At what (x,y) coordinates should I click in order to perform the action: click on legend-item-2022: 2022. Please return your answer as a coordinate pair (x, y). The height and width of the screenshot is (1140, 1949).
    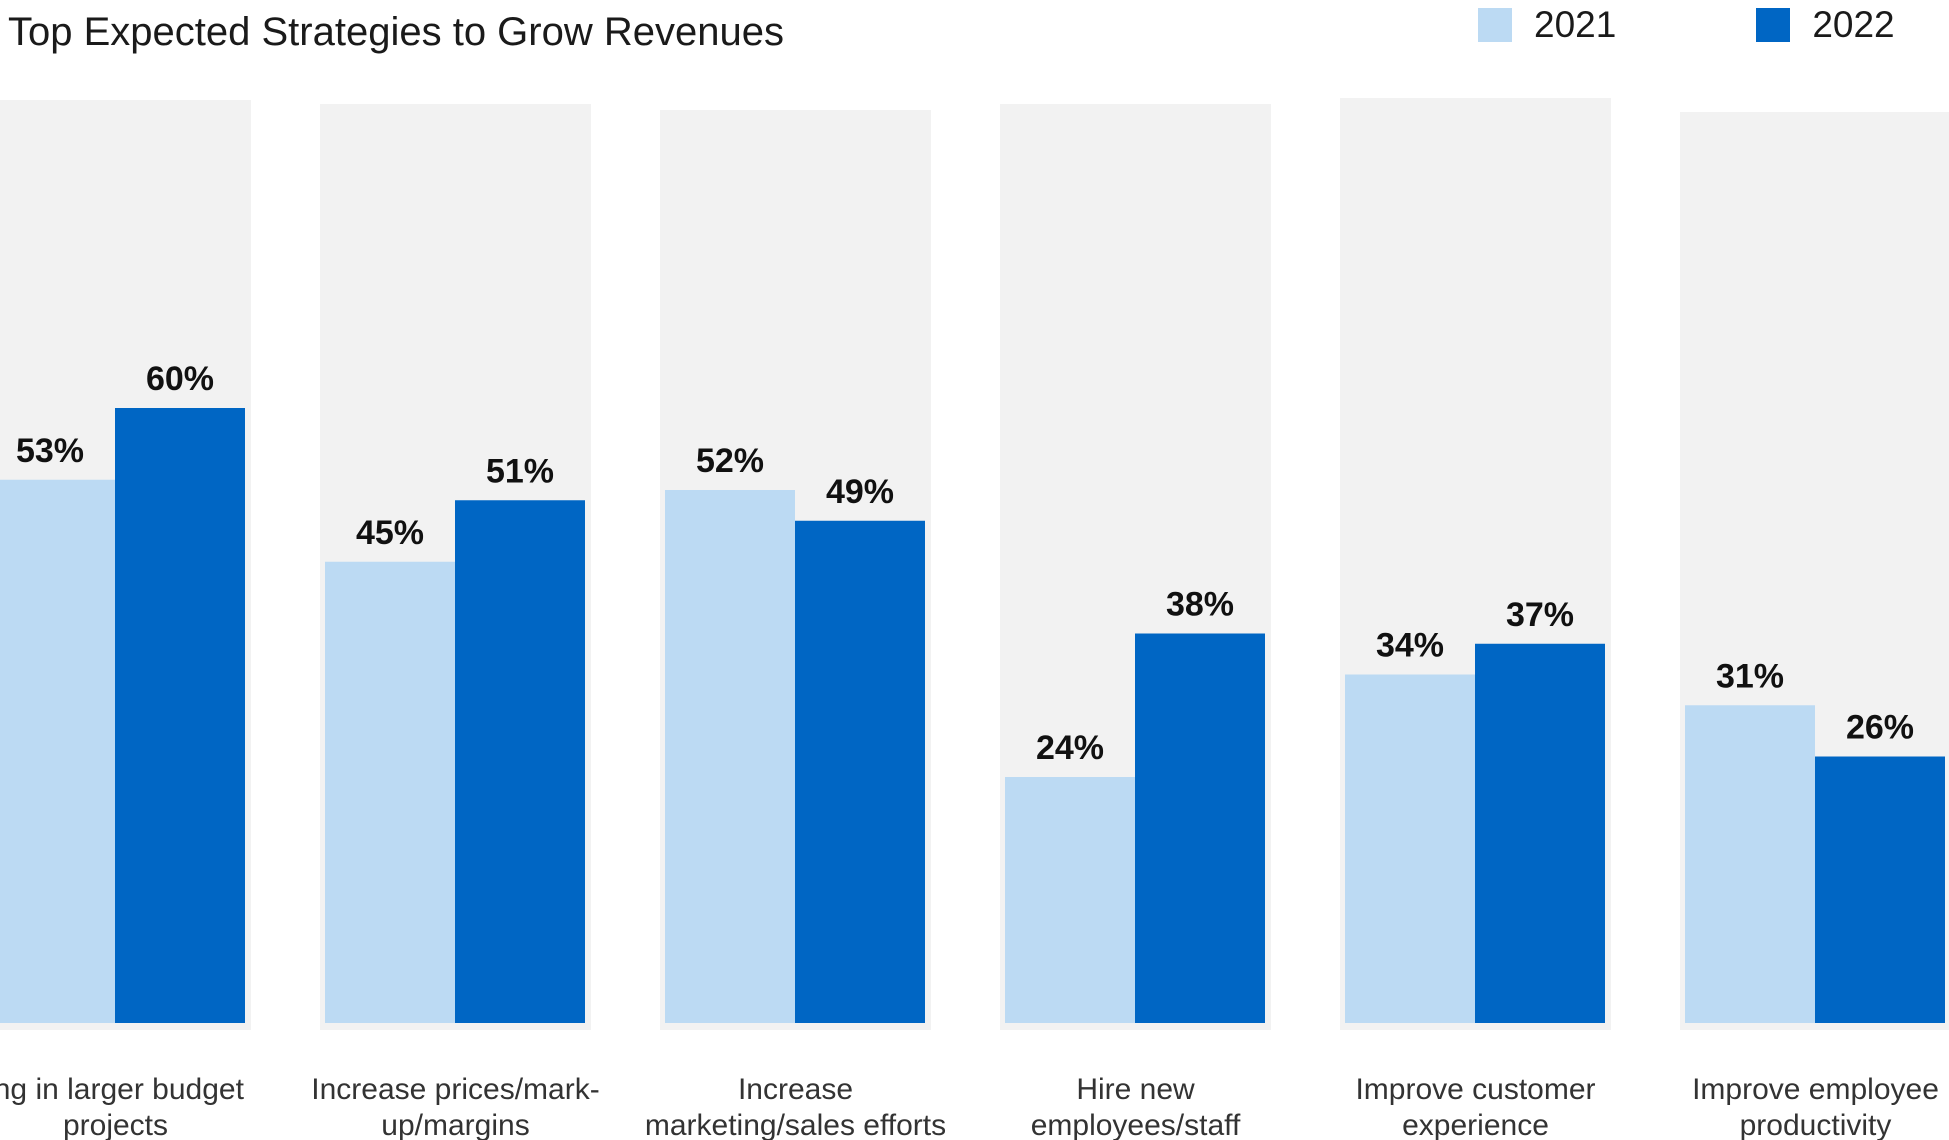
    Looking at the image, I should click on (1825, 25).